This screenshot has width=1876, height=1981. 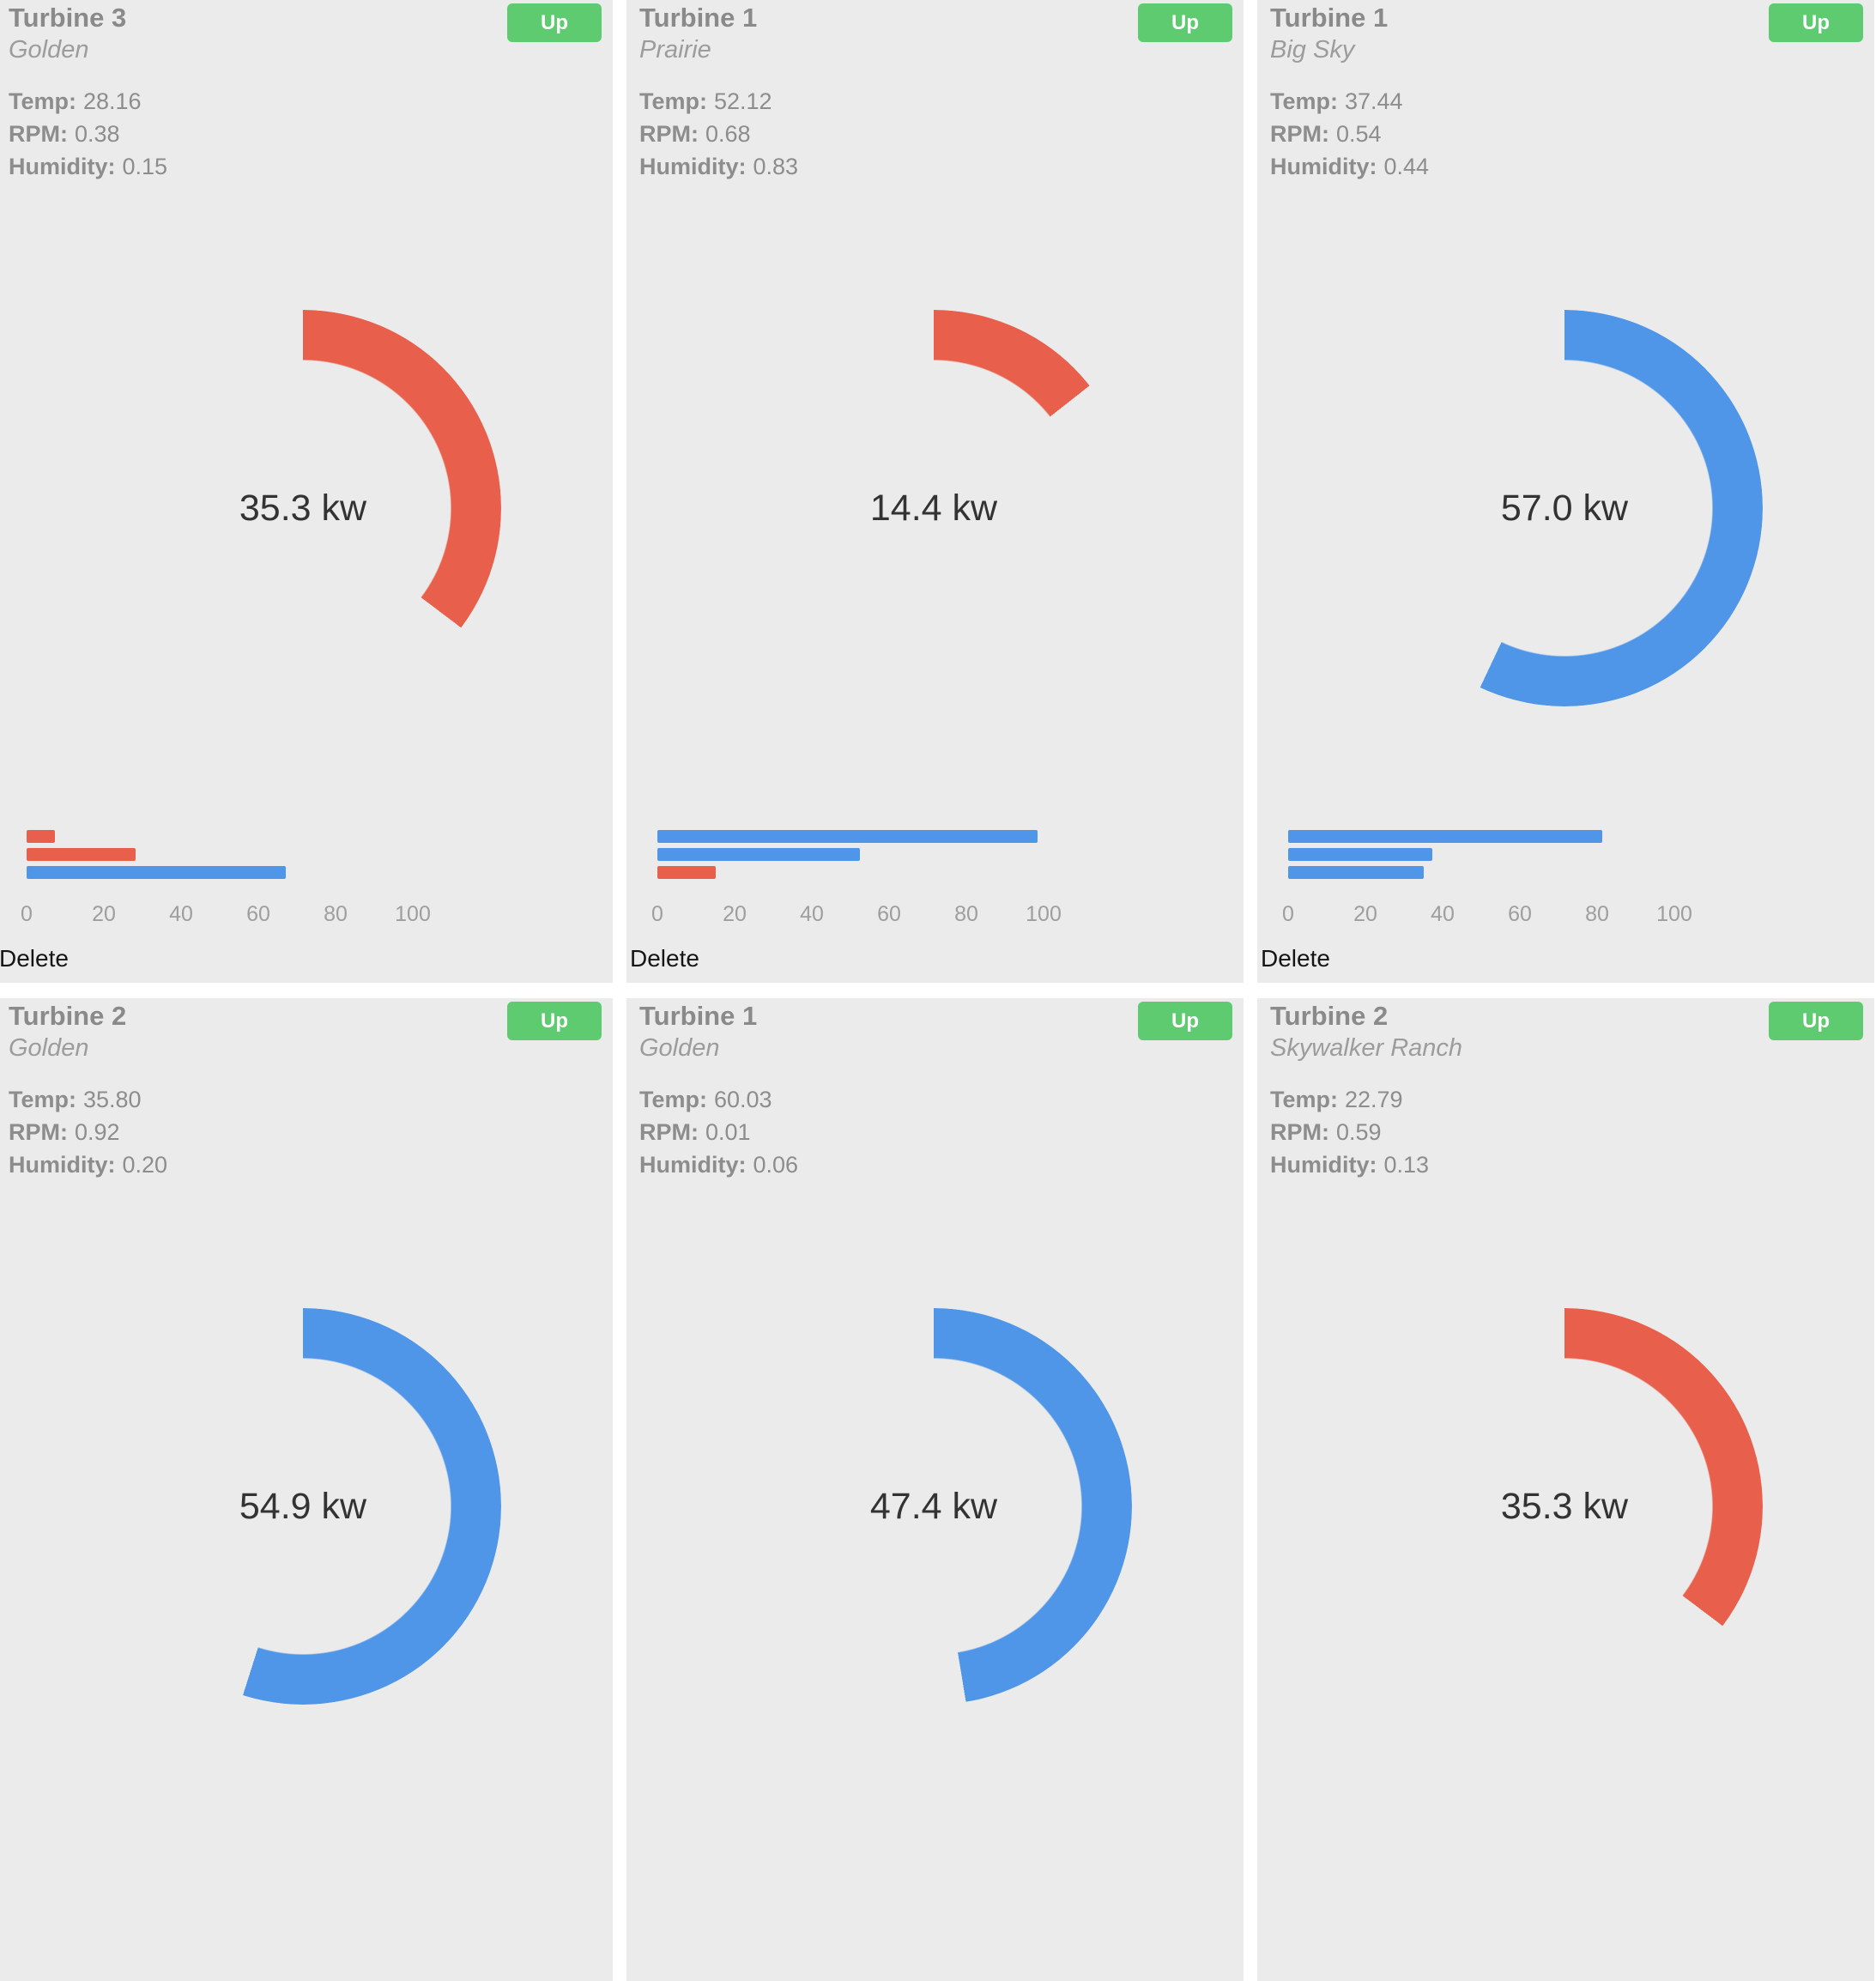 What do you see at coordinates (1366, 1048) in the screenshot?
I see `turbine-location: Skywalker Ranch` at bounding box center [1366, 1048].